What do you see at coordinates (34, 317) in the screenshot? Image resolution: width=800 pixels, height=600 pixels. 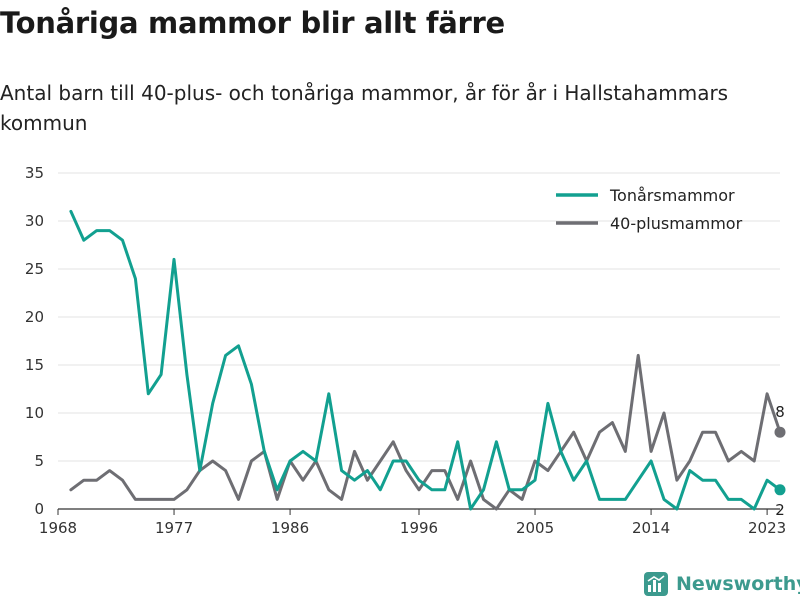 I see `y-tick-label: 20` at bounding box center [34, 317].